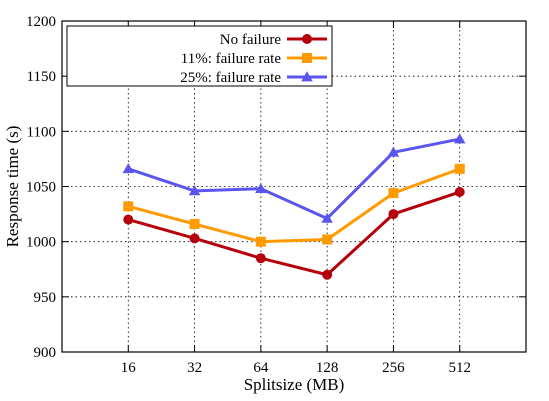 The width and height of the screenshot is (549, 401). Describe the element at coordinates (129, 368) in the screenshot. I see `x-tick-label: 16` at that location.